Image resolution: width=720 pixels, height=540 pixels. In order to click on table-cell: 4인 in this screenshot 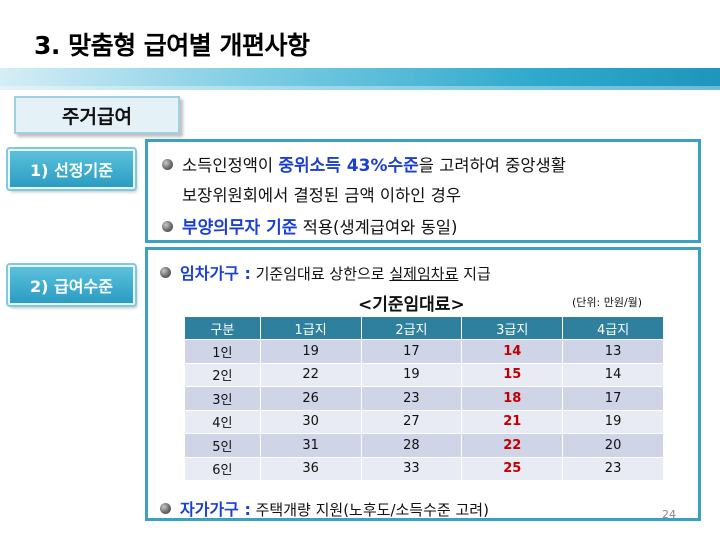, I will do `click(222, 421)`.